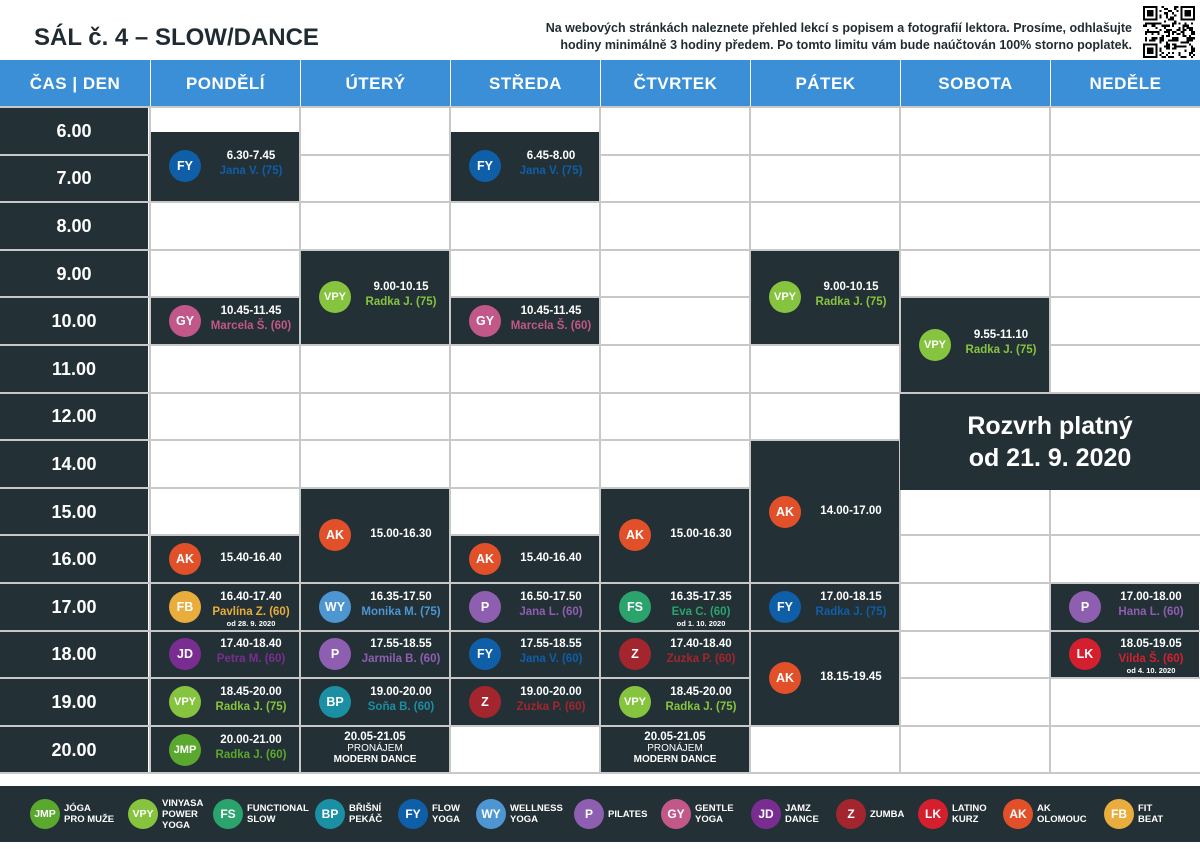  I want to click on lesson-block: FS 16.35-17.35 Eva C. (60) od 1. 10. 2020, so click(675, 607).